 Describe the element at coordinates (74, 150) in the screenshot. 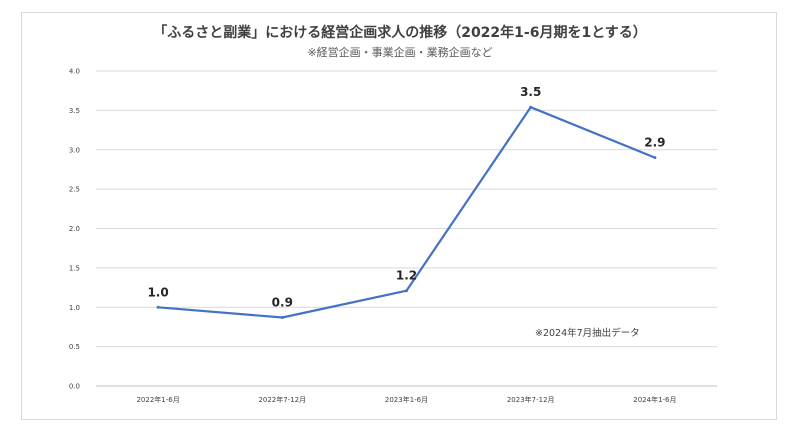

I see `y-tick-label: 3.0` at that location.